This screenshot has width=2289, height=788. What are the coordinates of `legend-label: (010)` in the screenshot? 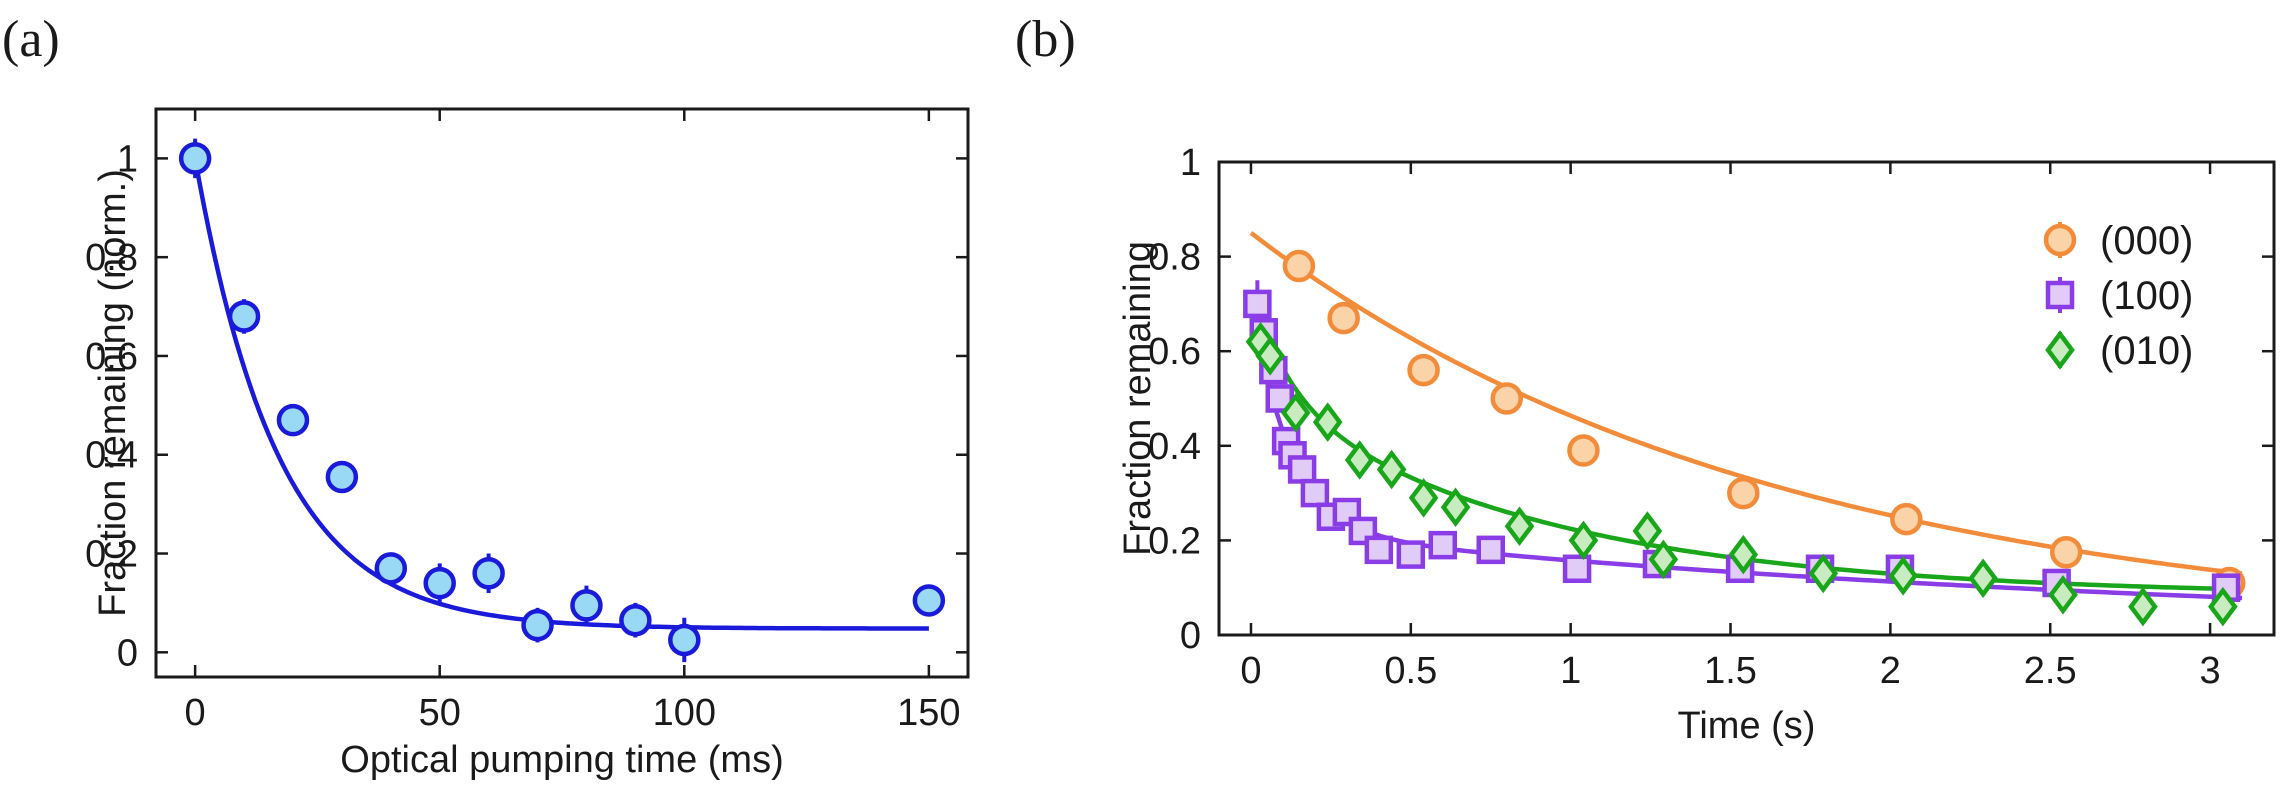 It's located at (2146, 351).